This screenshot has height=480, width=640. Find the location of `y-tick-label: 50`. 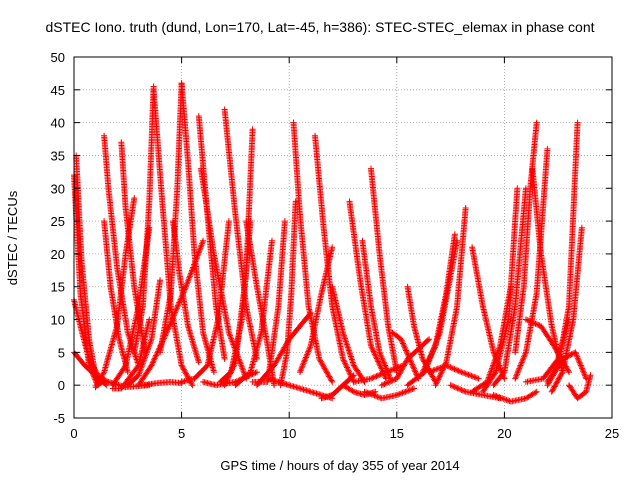

y-tick-label: 50 is located at coordinates (58, 57).